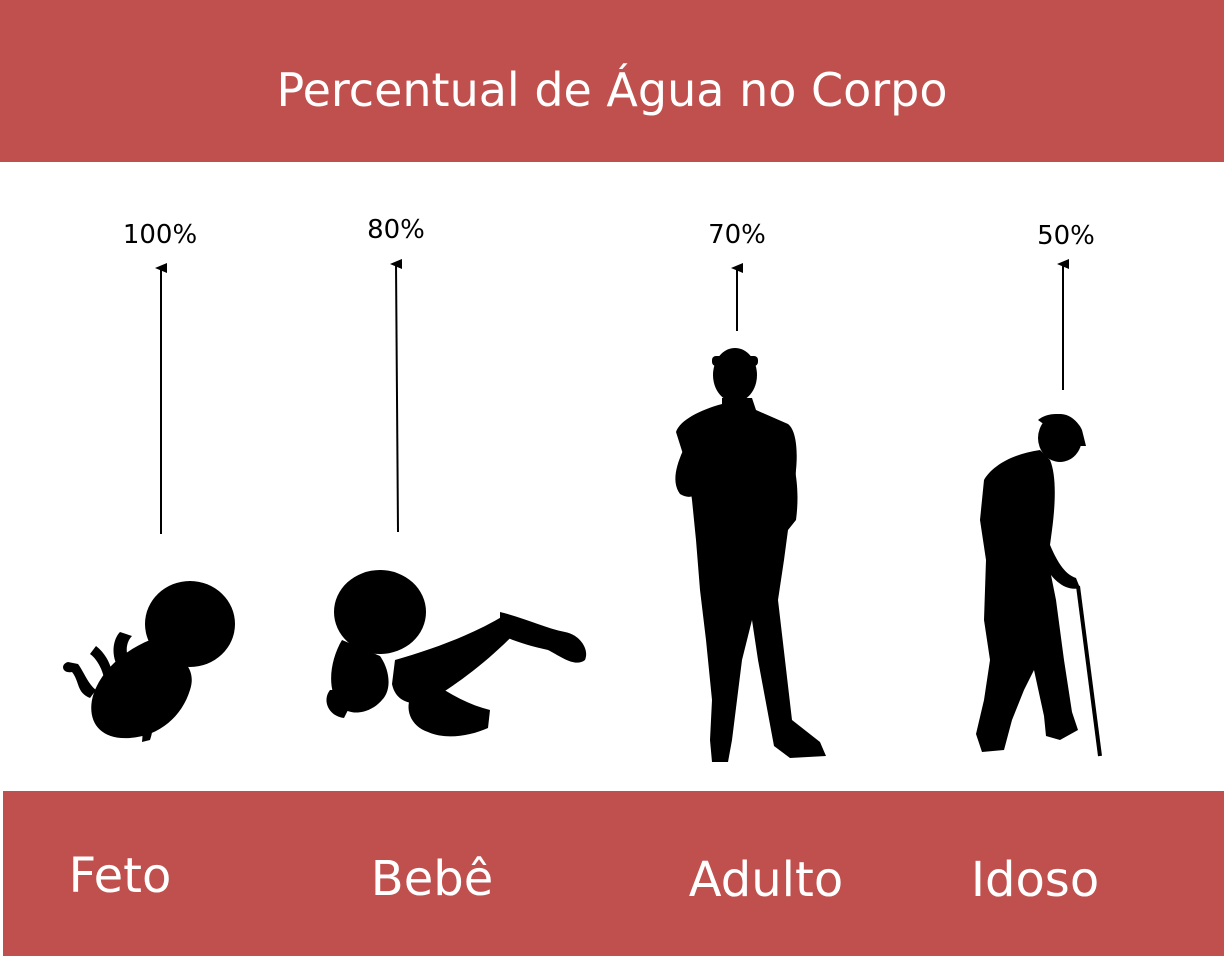 The width and height of the screenshot is (1229, 967). Describe the element at coordinates (737, 235) in the screenshot. I see `percent-label-adulto: 70%` at that location.